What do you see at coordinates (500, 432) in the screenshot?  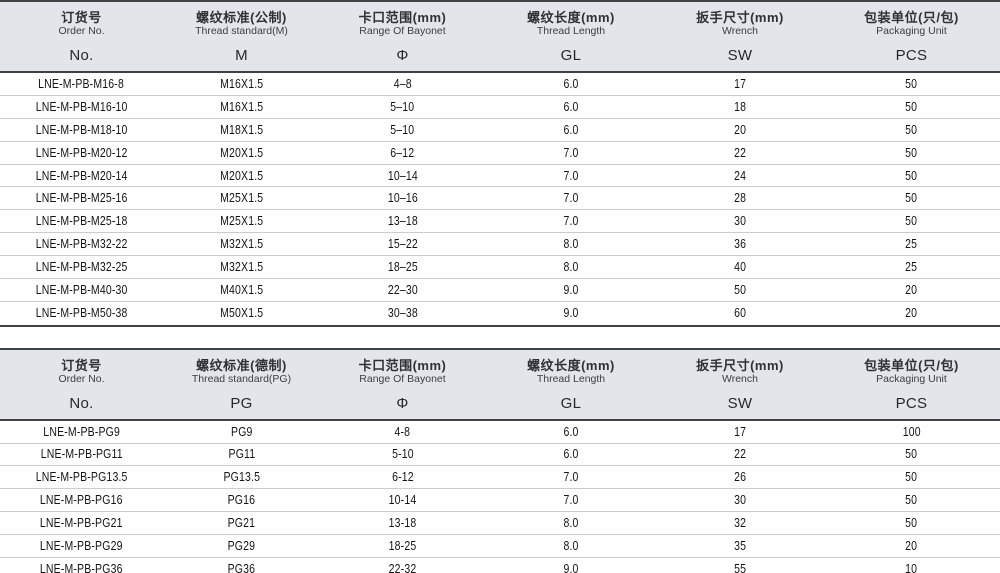 I see `table-row: LNE-M-PB-PG9 PG9 4-8 6.0 17 100` at bounding box center [500, 432].